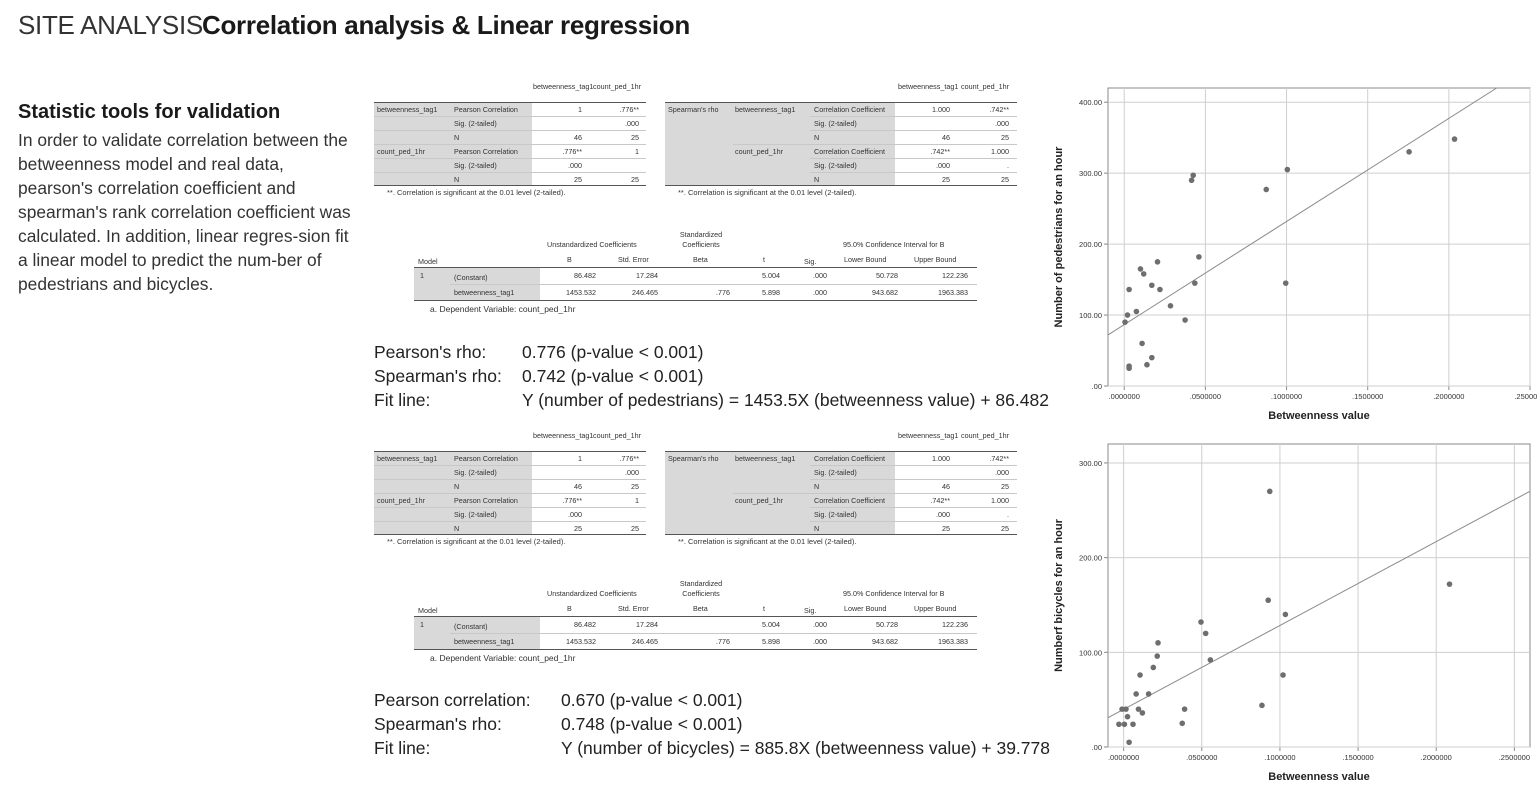  What do you see at coordinates (759, 500) in the screenshot?
I see `spearman-row-label-2: count_ped_1hr` at bounding box center [759, 500].